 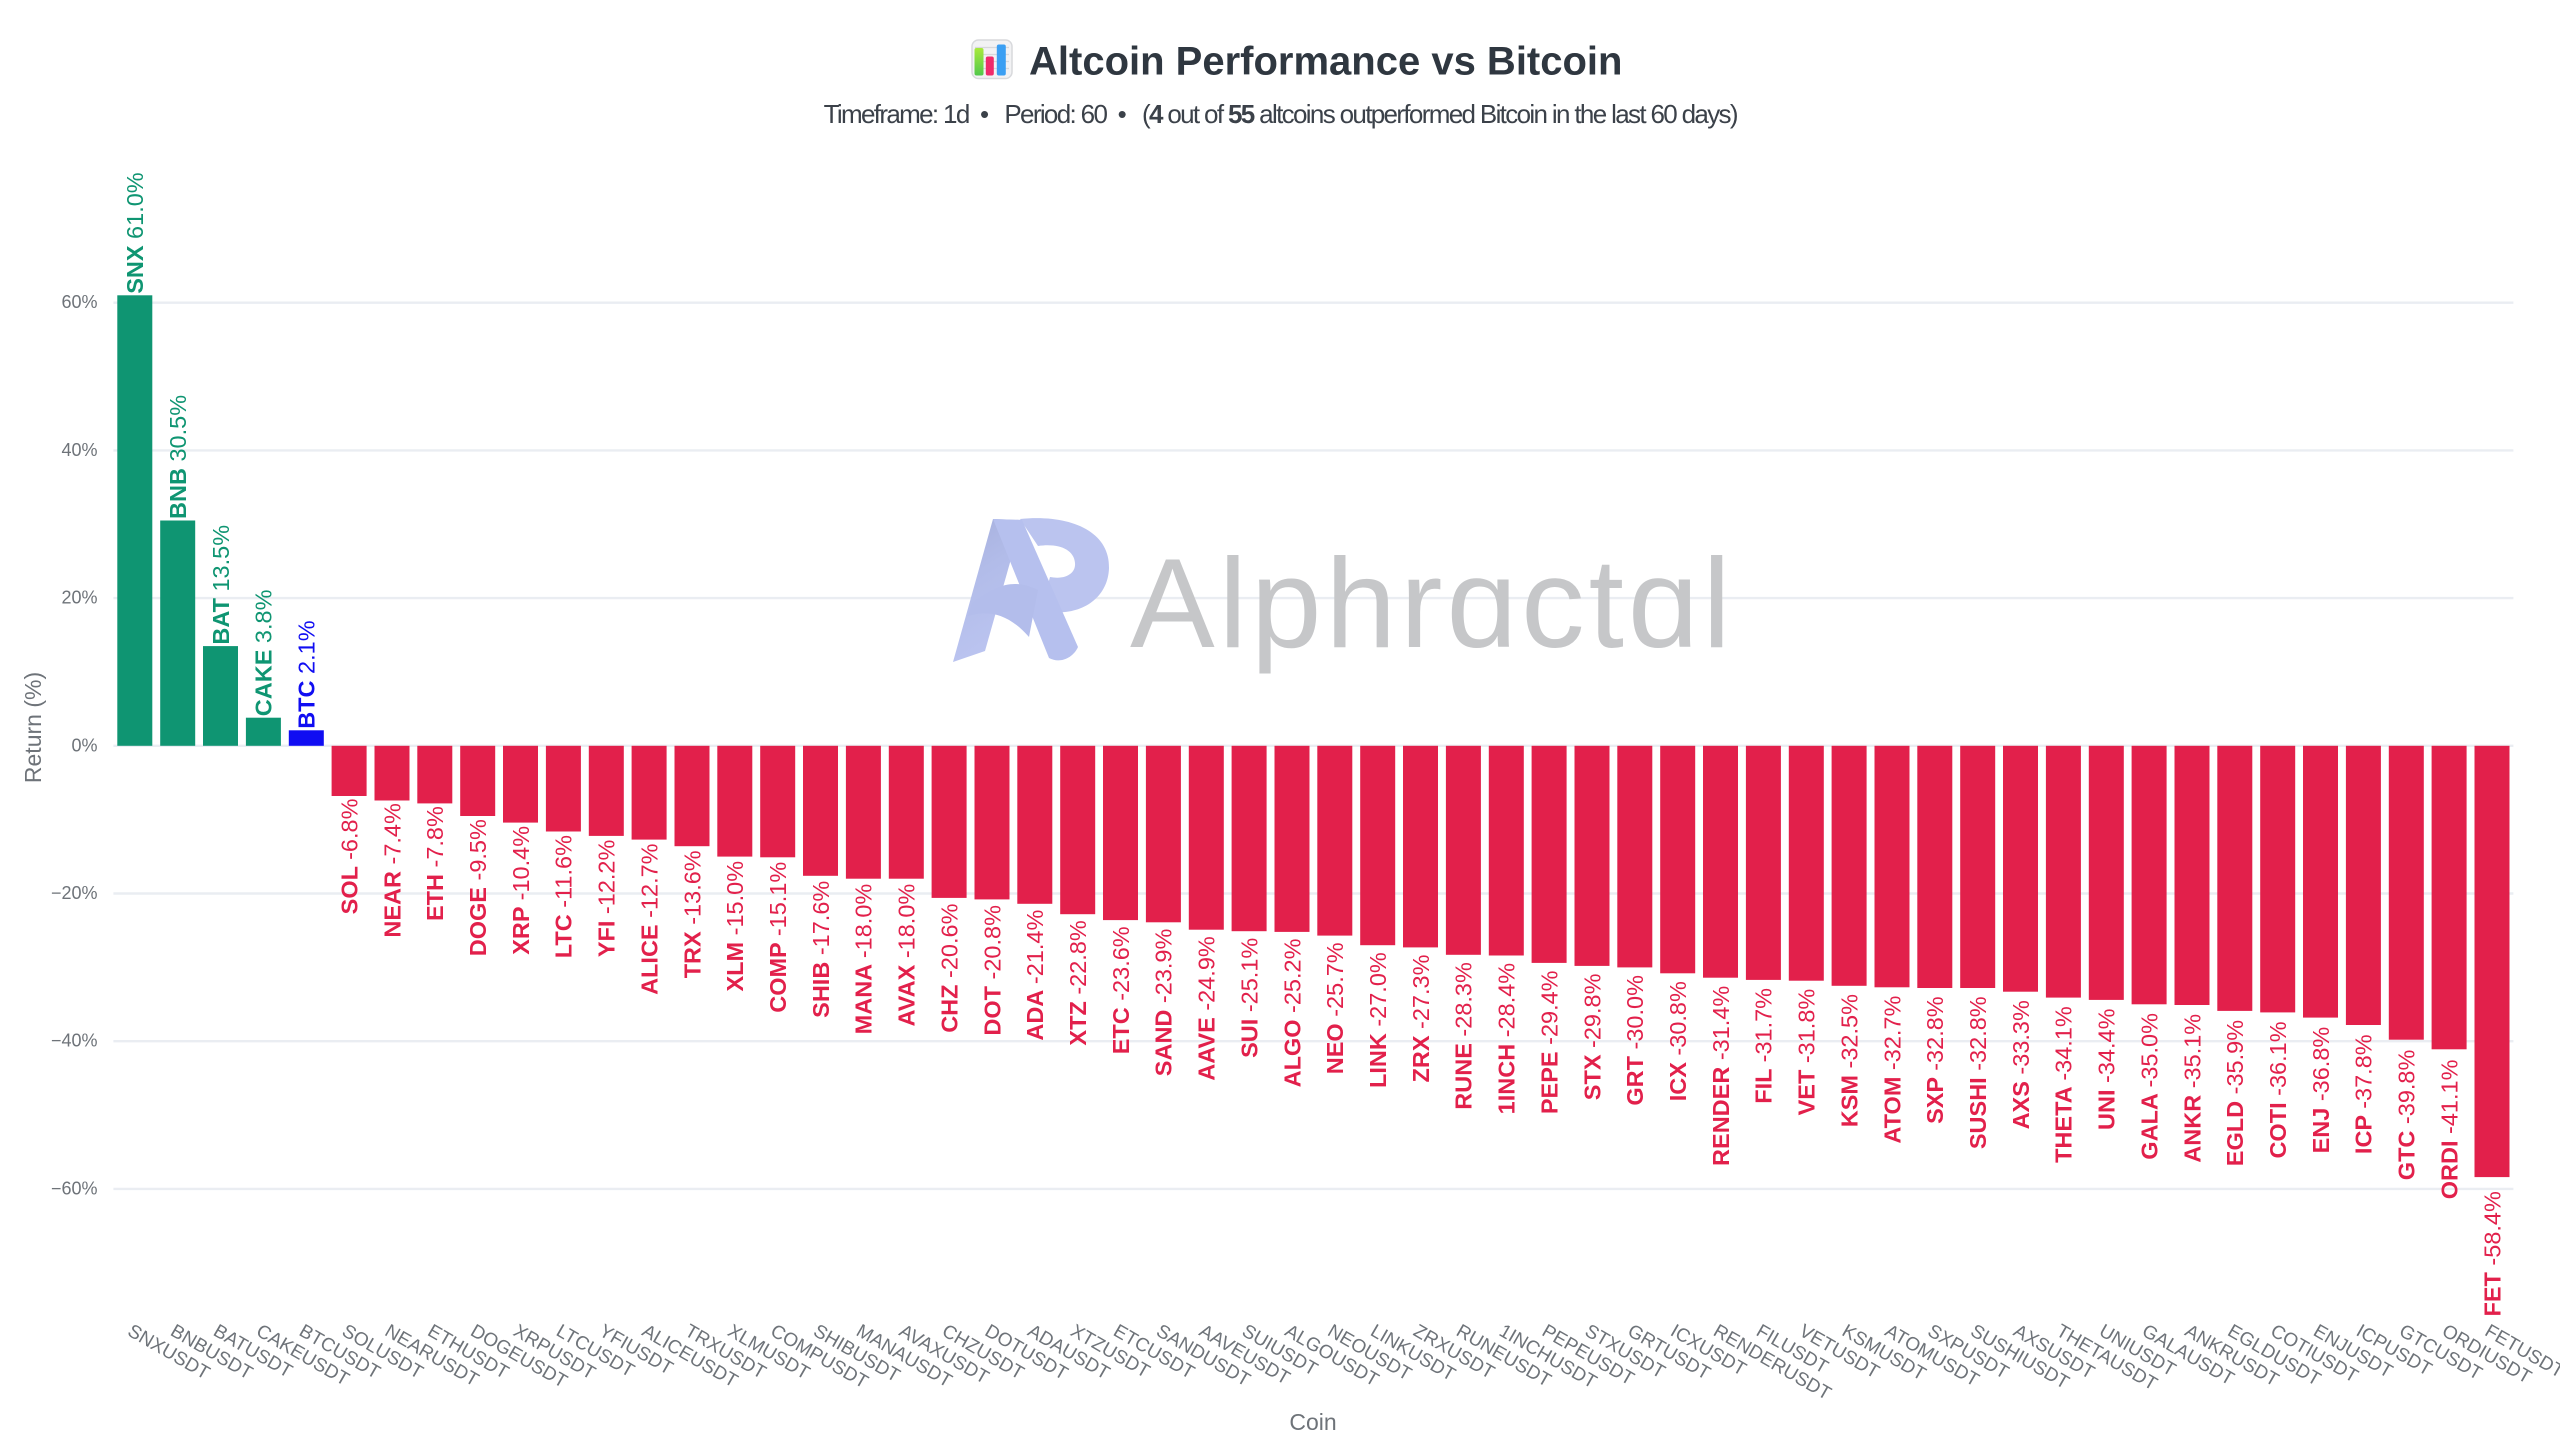 What do you see at coordinates (649, 919) in the screenshot?
I see `svg-text: ALICE -12.7%` at bounding box center [649, 919].